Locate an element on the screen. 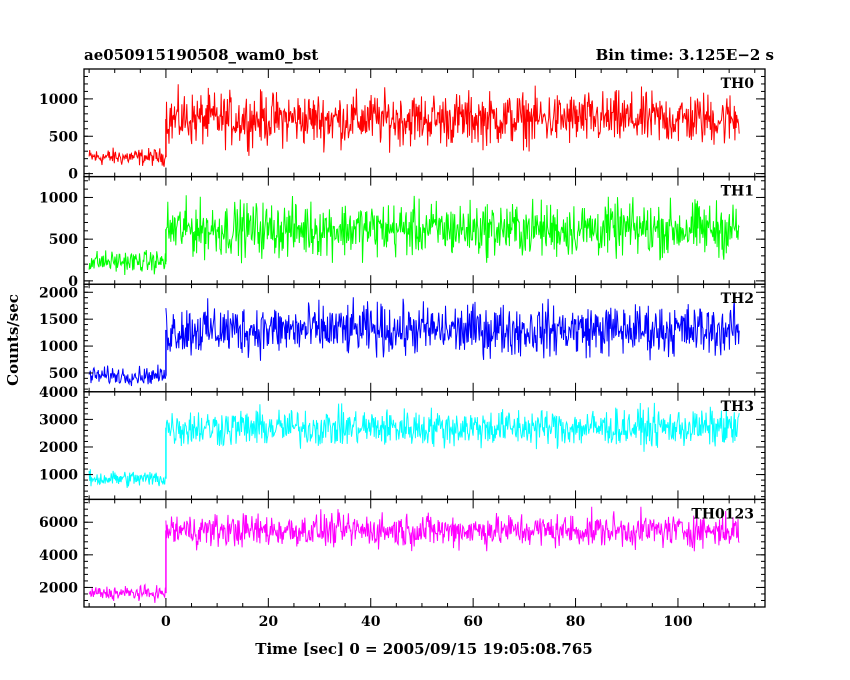 Image resolution: width=850 pixels, height=680 pixels. x-tick-label: 80 is located at coordinates (576, 622).